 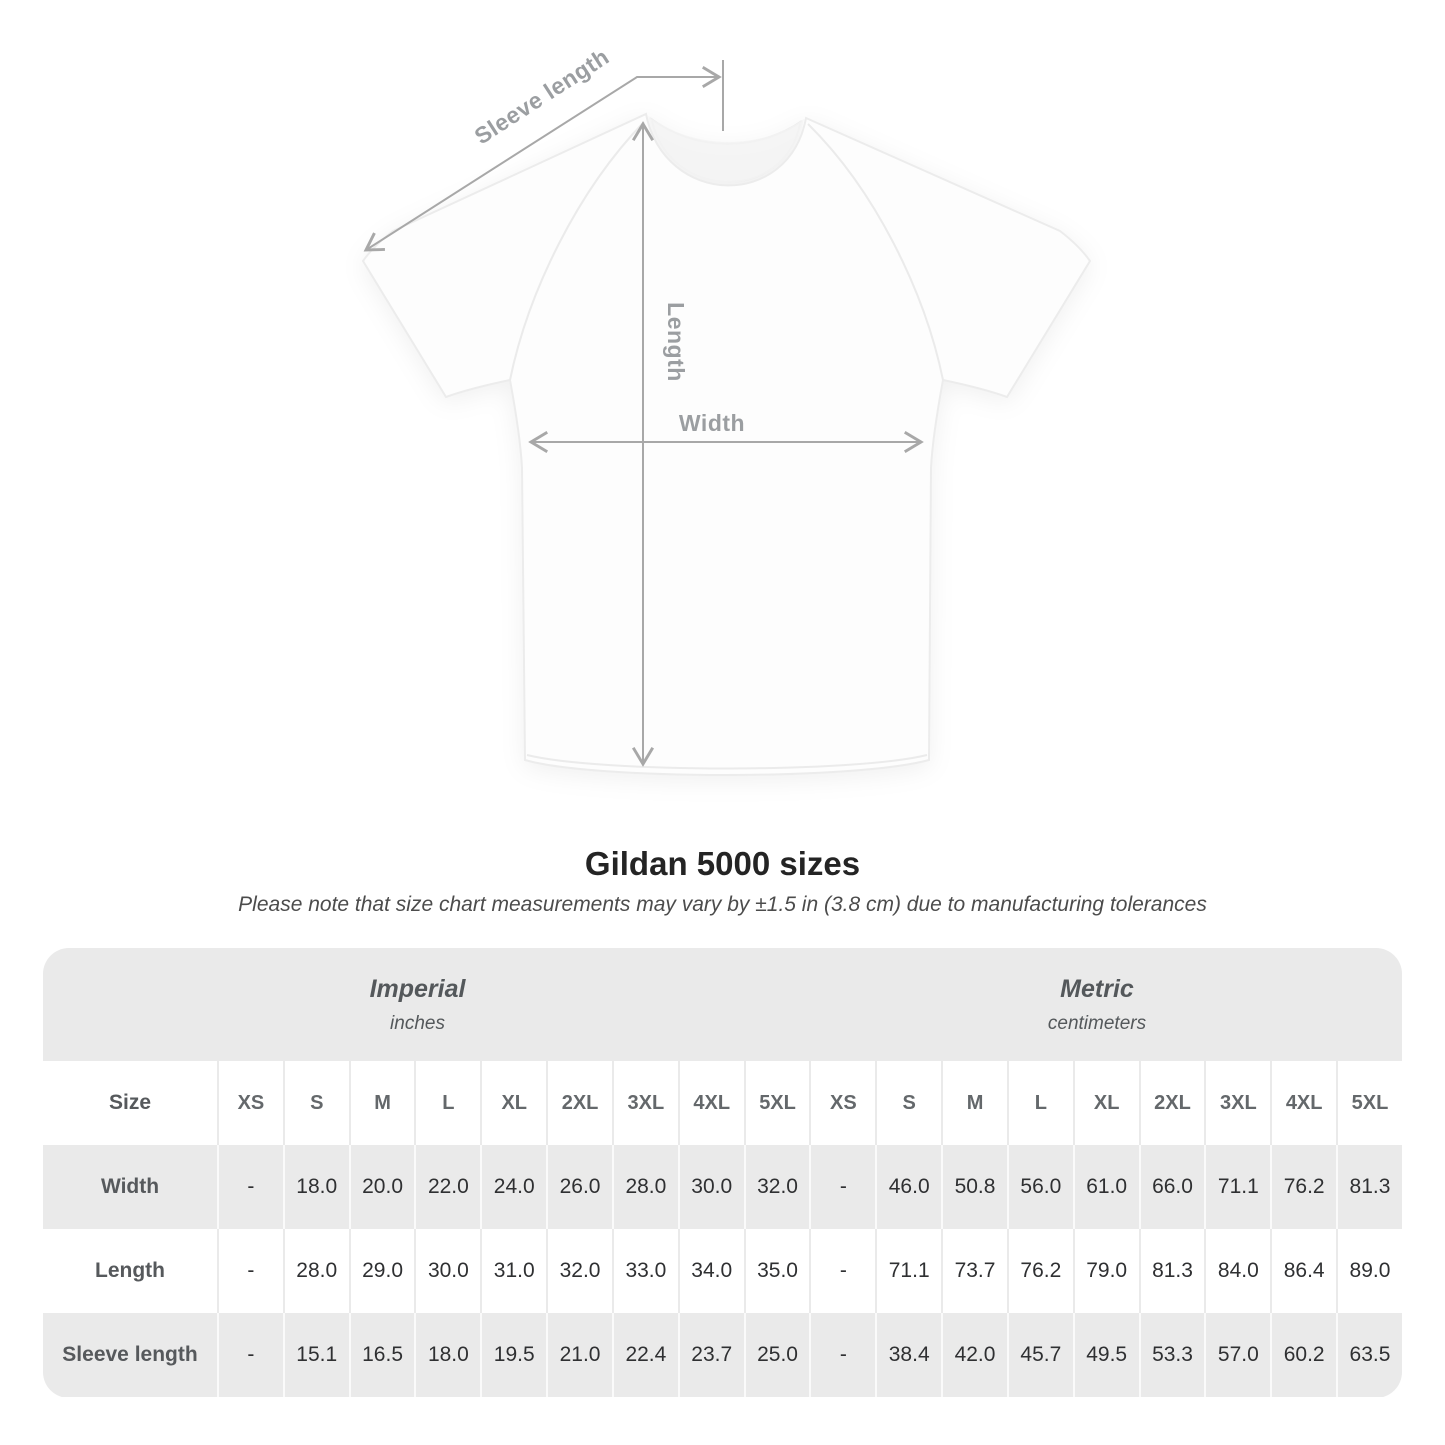 I want to click on imperial-group-label: Imperial, so click(x=417, y=988).